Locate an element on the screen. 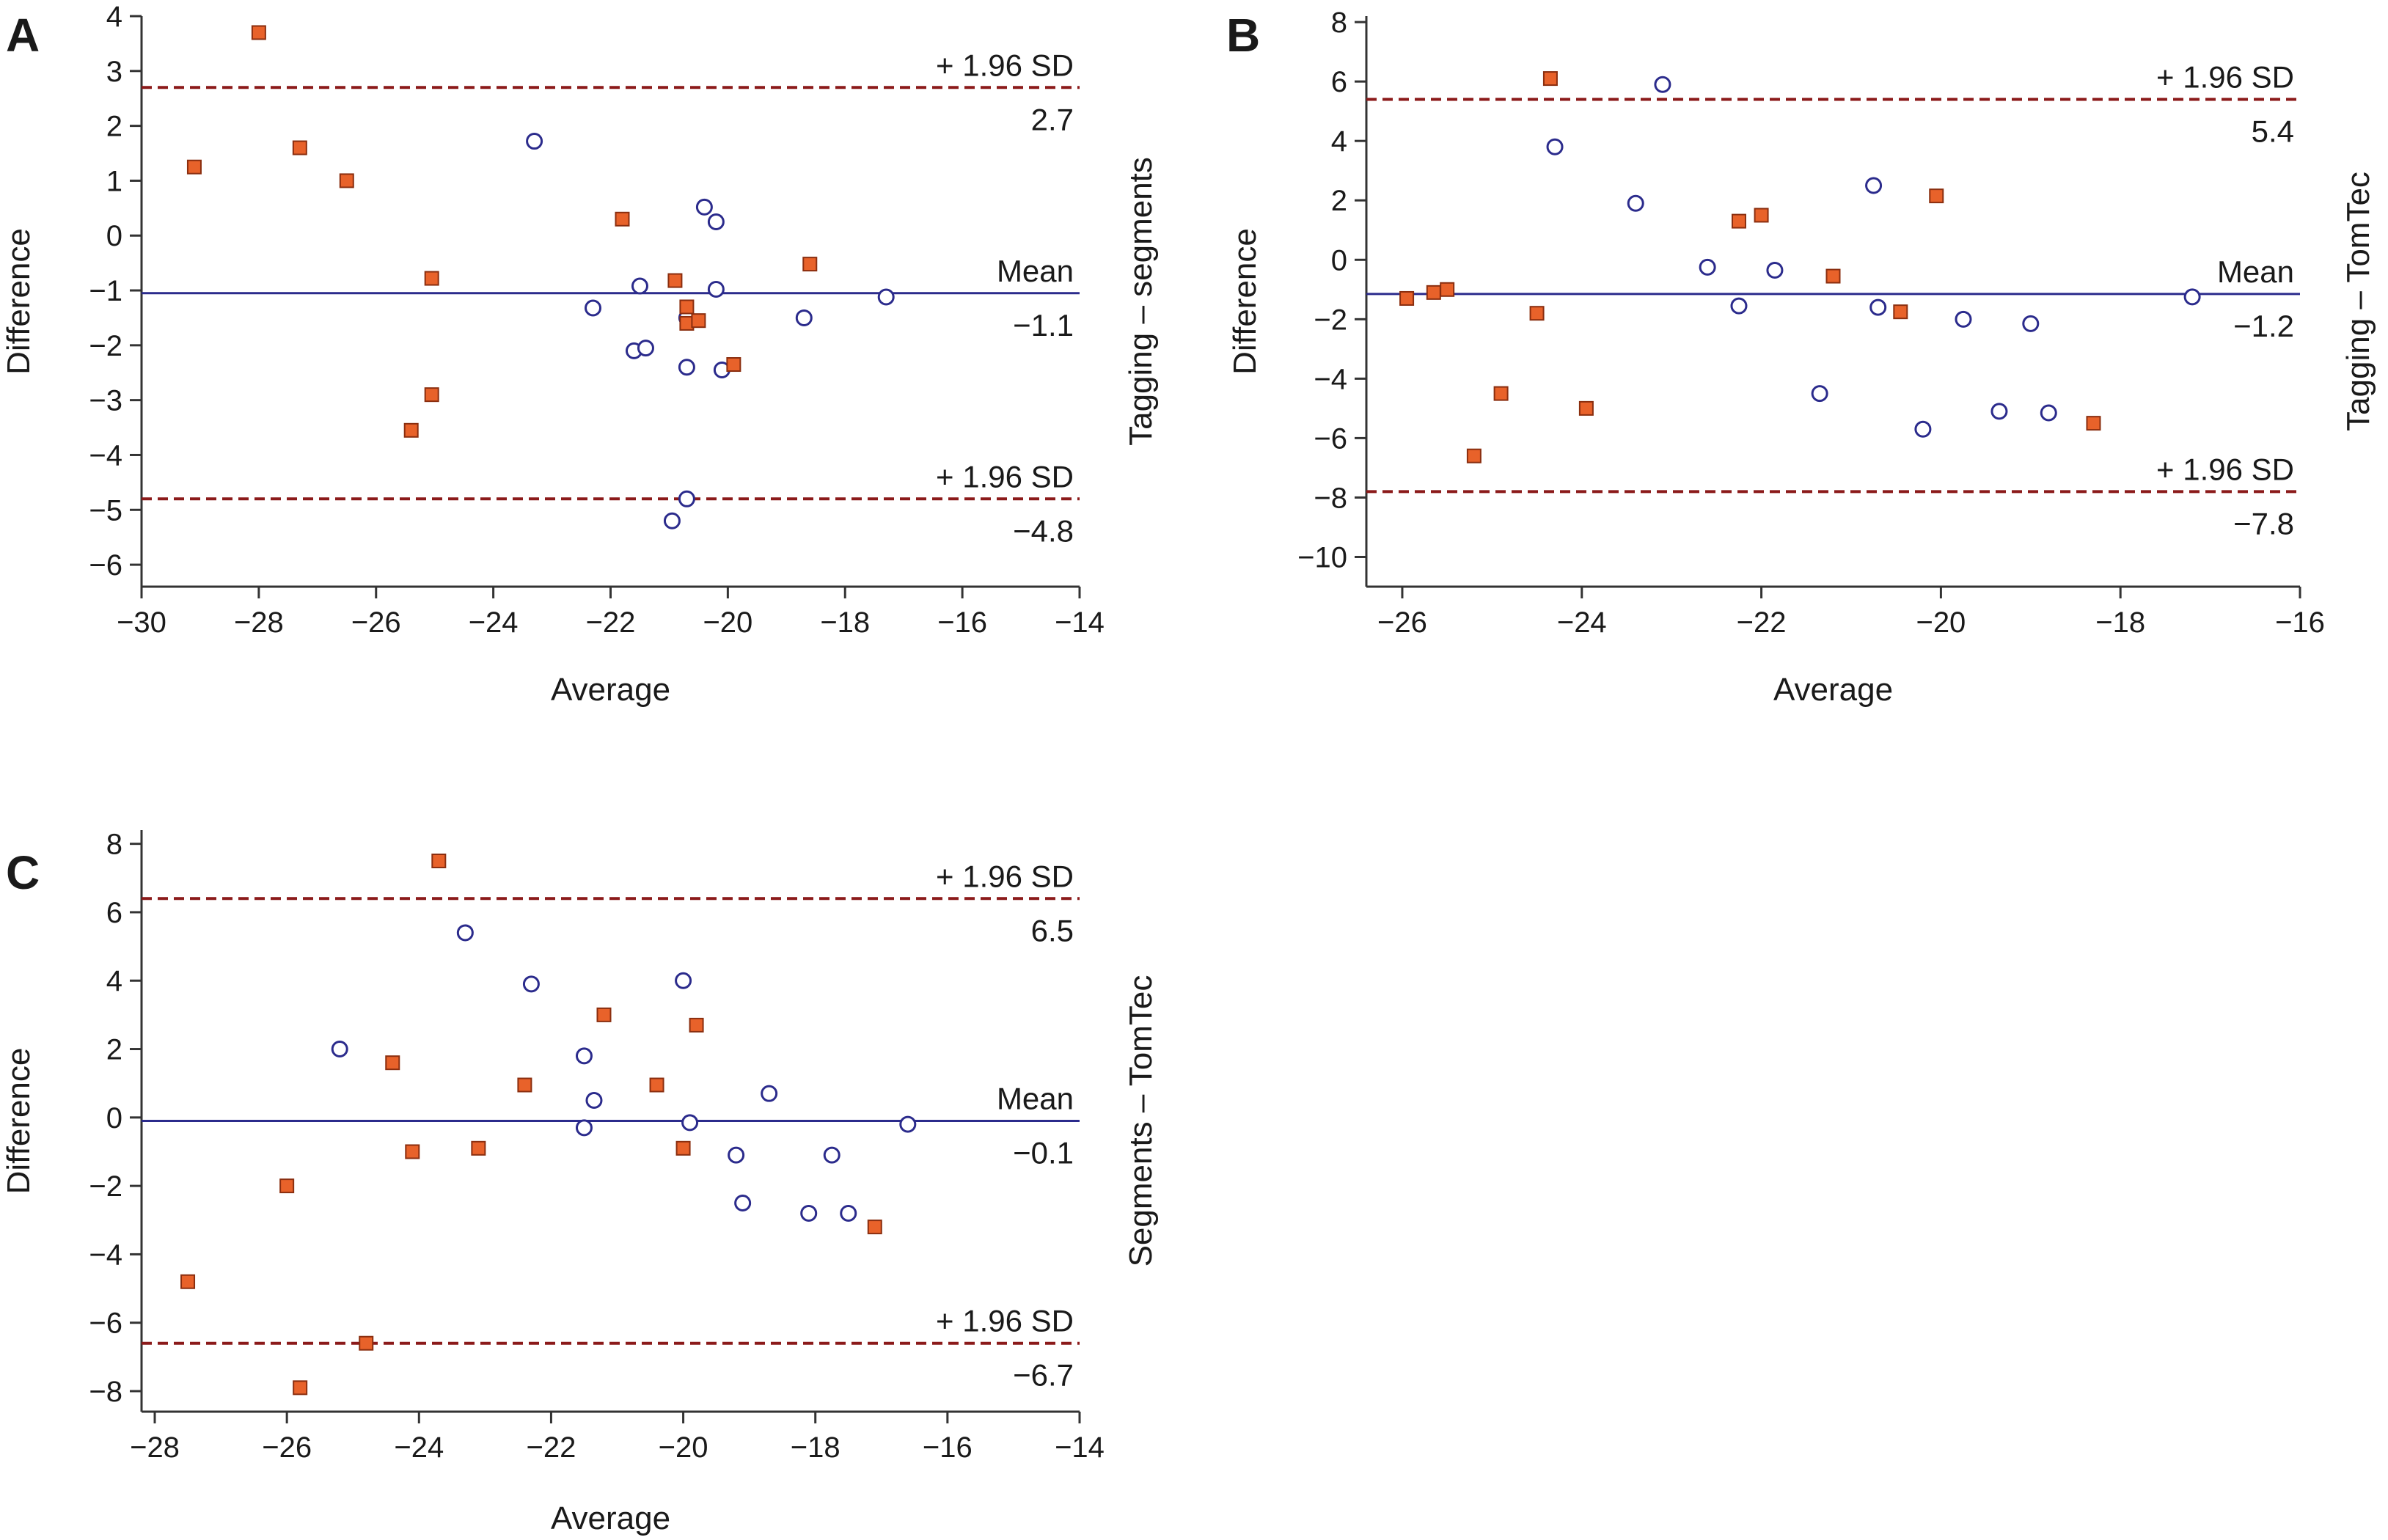  mean-value: −1.2 is located at coordinates (2263, 326).